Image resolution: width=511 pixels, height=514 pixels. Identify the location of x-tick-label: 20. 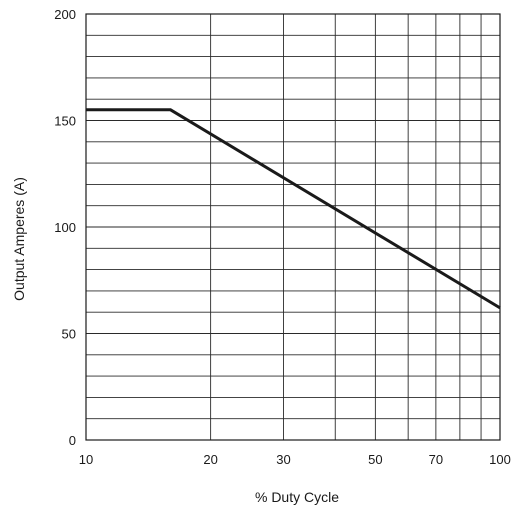
(210, 459).